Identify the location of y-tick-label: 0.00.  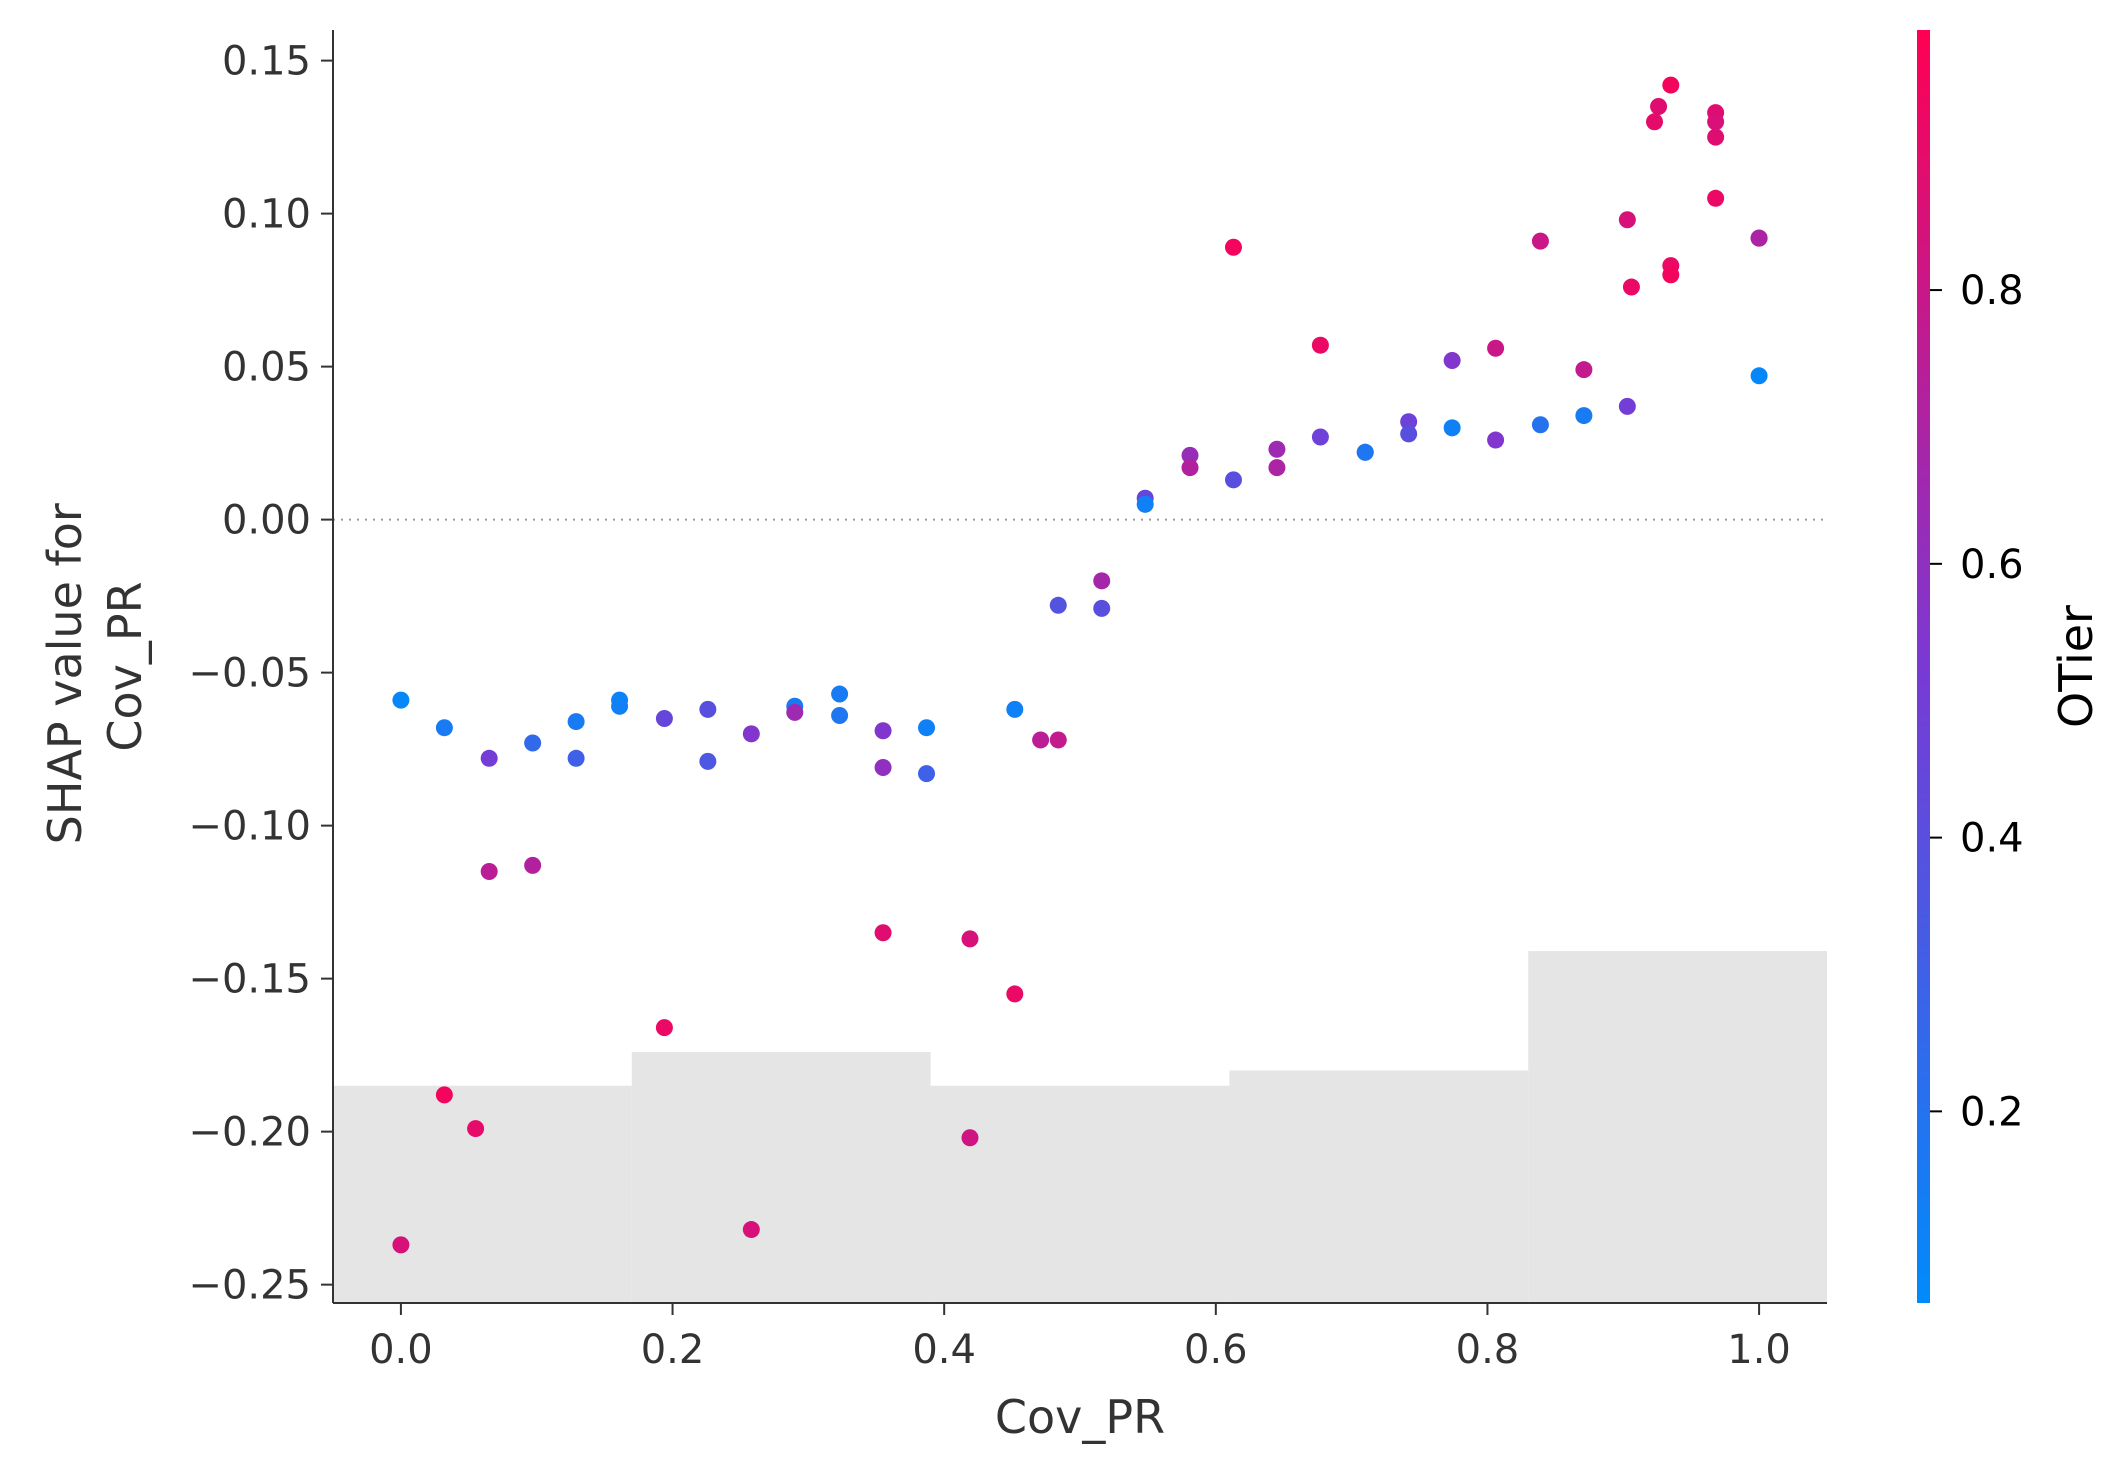
(266, 521).